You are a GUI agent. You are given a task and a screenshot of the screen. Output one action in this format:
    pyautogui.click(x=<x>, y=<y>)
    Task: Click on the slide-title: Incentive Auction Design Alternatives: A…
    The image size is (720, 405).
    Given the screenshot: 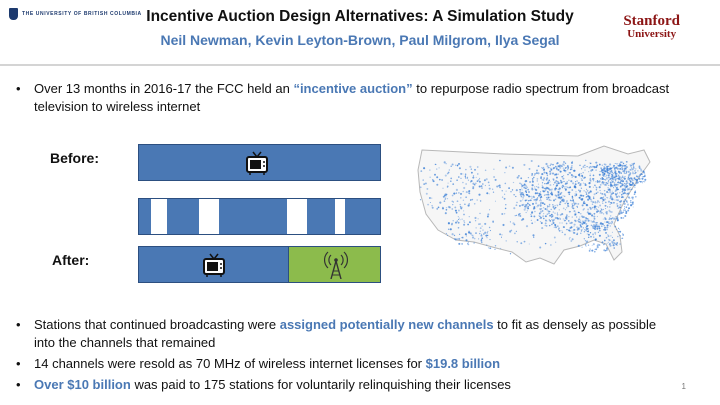 What is the action you would take?
    pyautogui.click(x=360, y=16)
    